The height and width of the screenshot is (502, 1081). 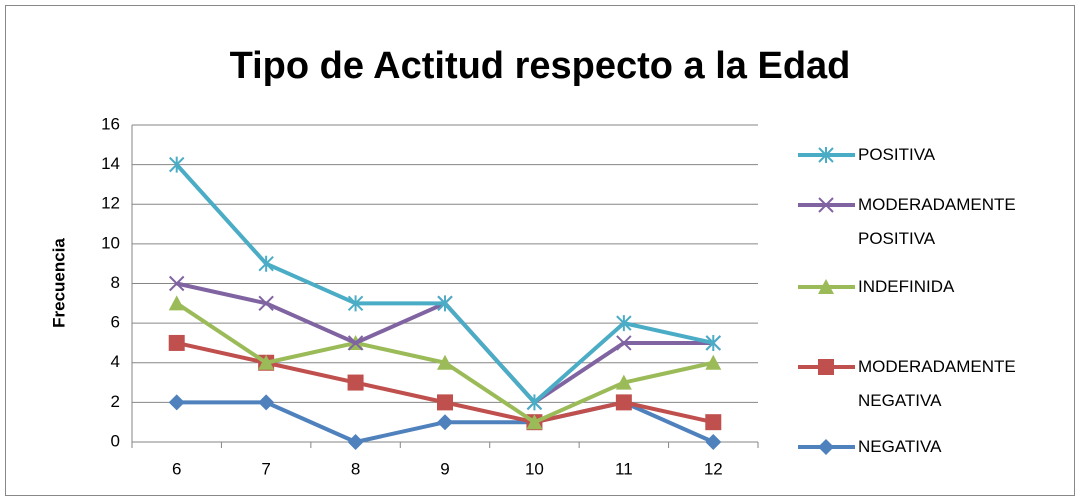 I want to click on x-tick-label: 11, so click(x=624, y=468).